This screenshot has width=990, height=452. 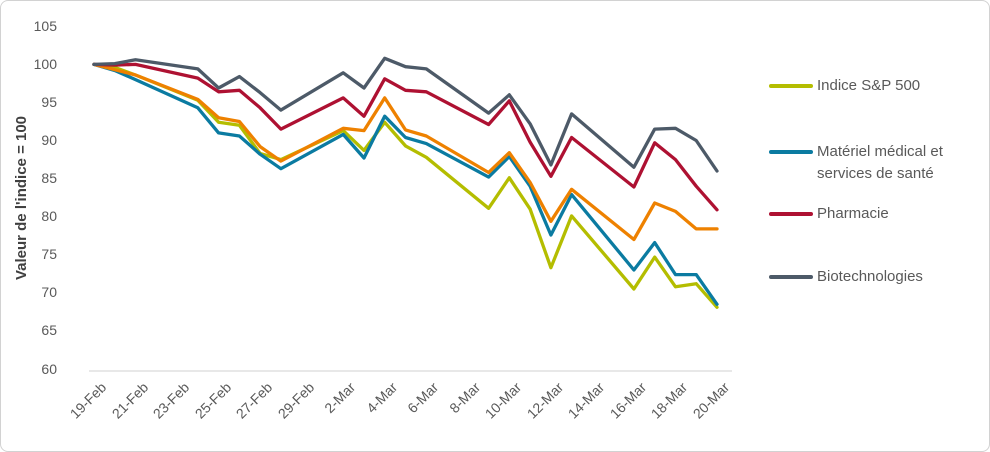 What do you see at coordinates (49, 292) in the screenshot?
I see `y-tick-70: 70` at bounding box center [49, 292].